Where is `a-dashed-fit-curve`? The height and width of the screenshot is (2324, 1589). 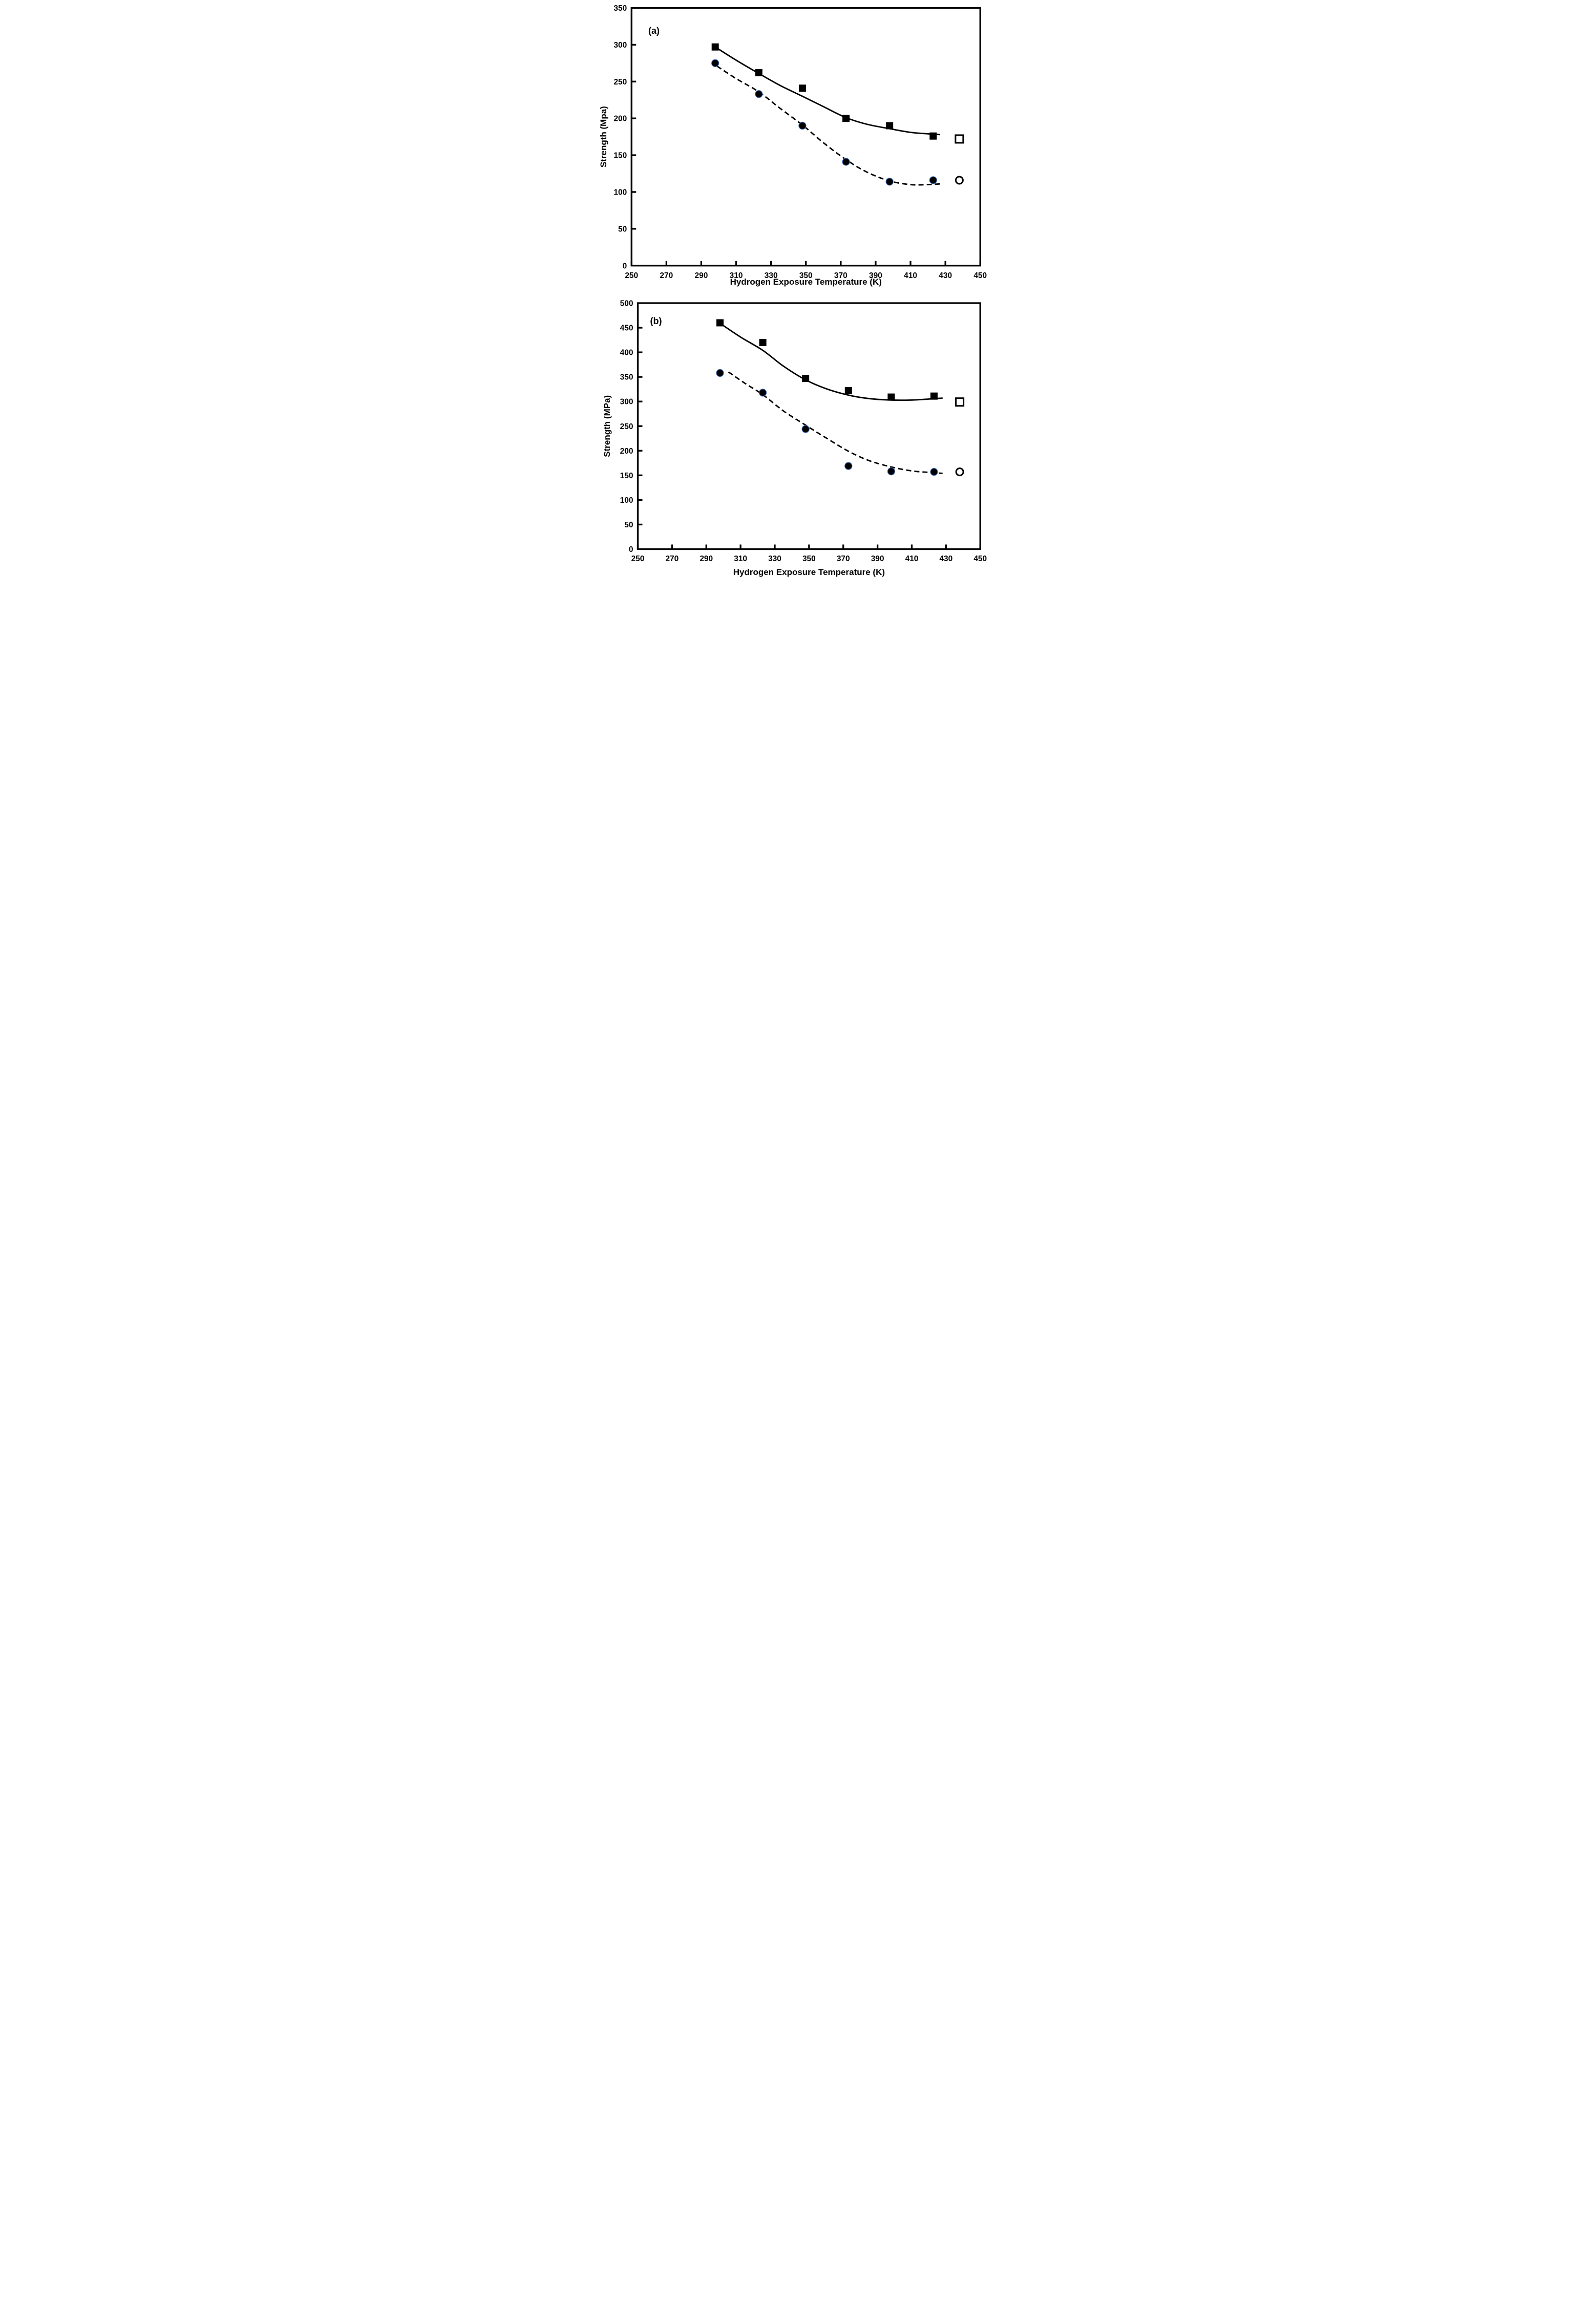 a-dashed-fit-curve is located at coordinates (828, 126).